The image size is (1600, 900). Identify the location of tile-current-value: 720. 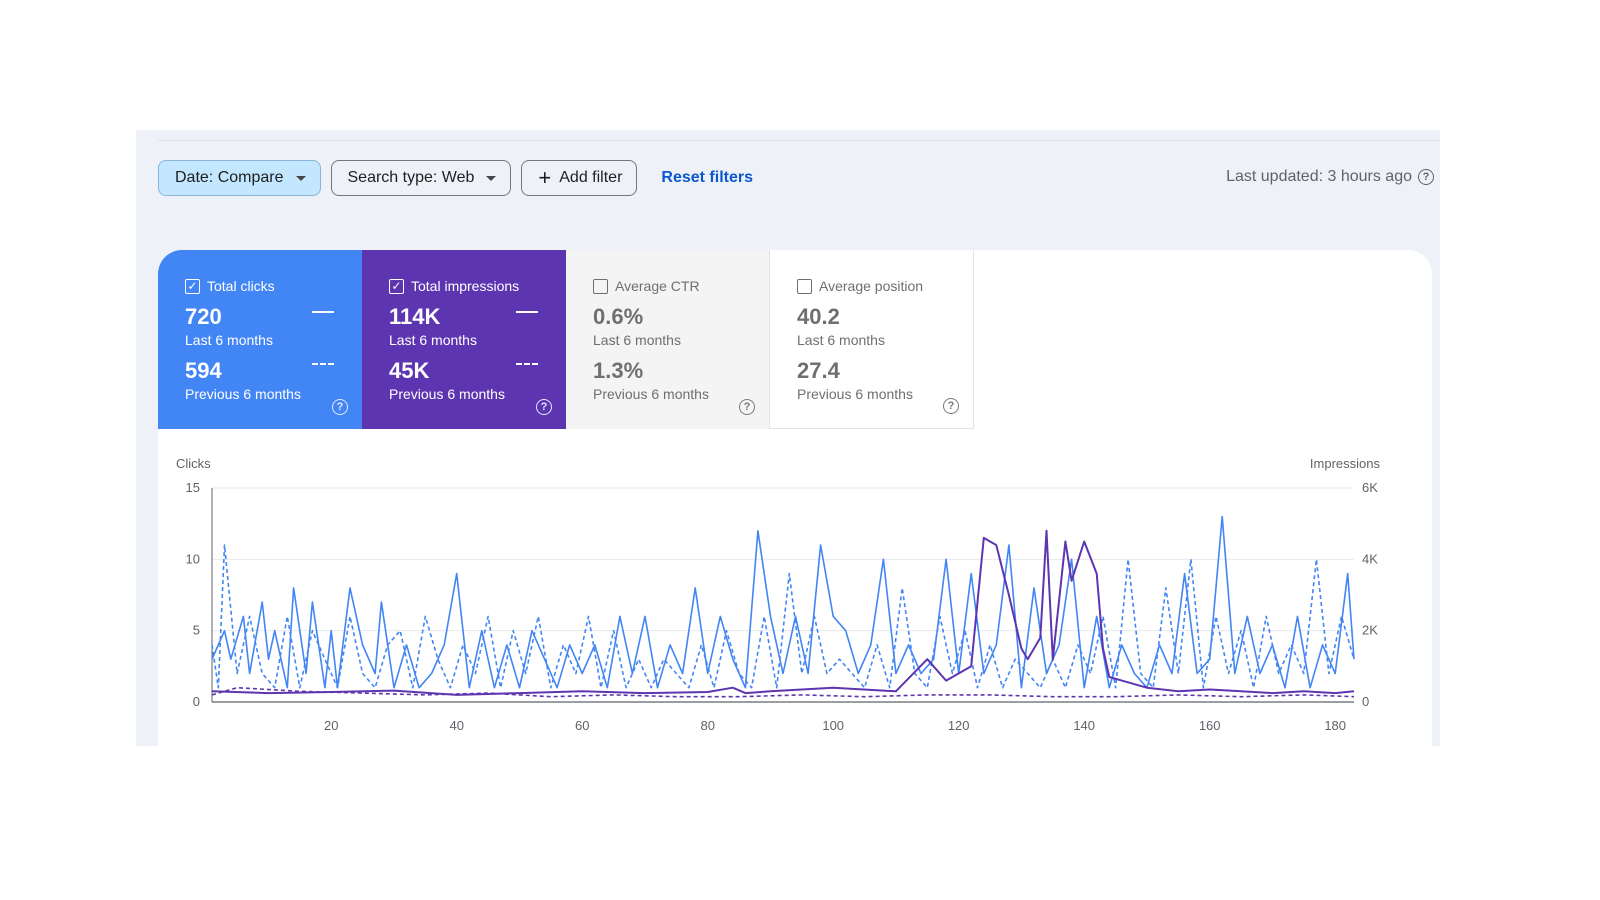
(203, 316).